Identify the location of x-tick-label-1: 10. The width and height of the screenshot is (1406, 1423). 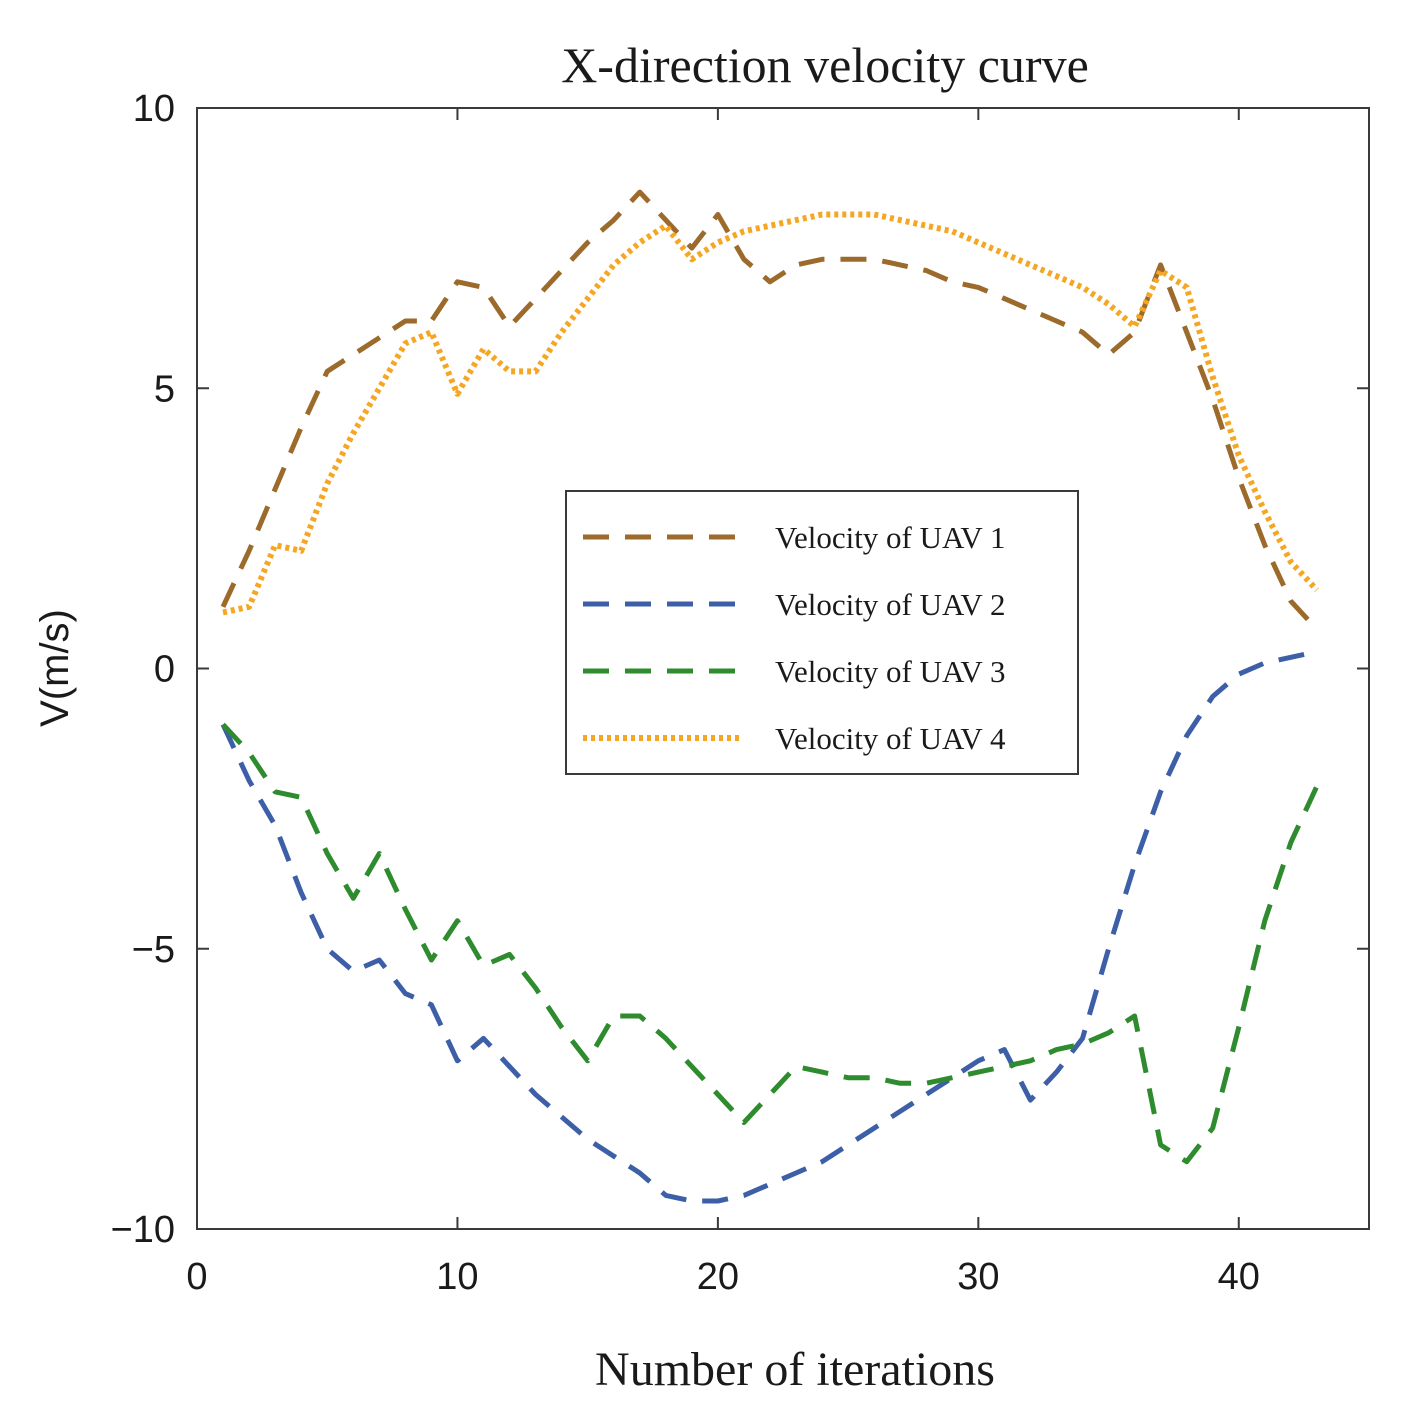
(457, 1277).